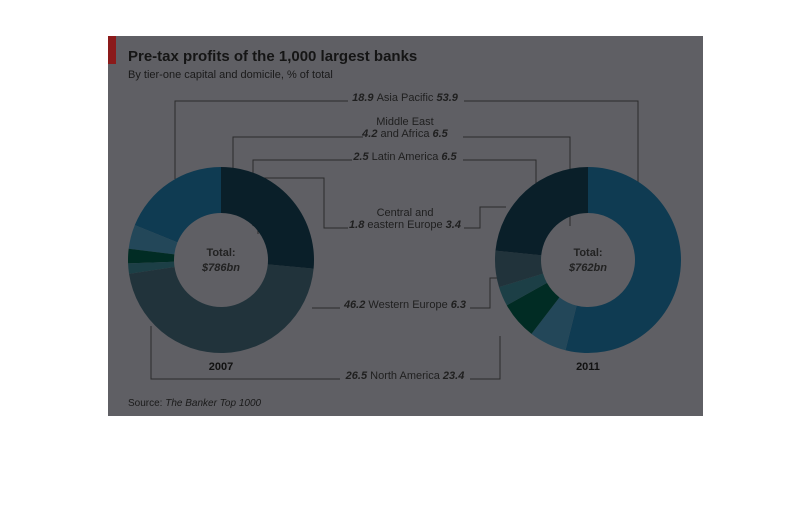  I want to click on value-2011-latin-america: 6.5, so click(447, 157).